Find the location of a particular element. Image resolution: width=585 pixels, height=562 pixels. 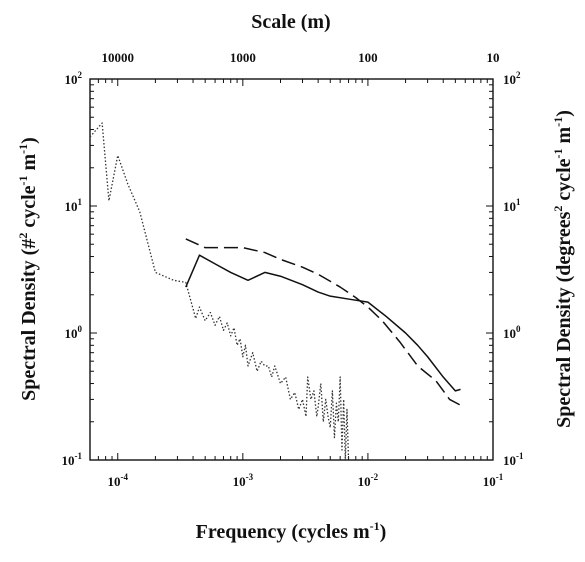

top-tick-label: 10000 is located at coordinates (117, 57).